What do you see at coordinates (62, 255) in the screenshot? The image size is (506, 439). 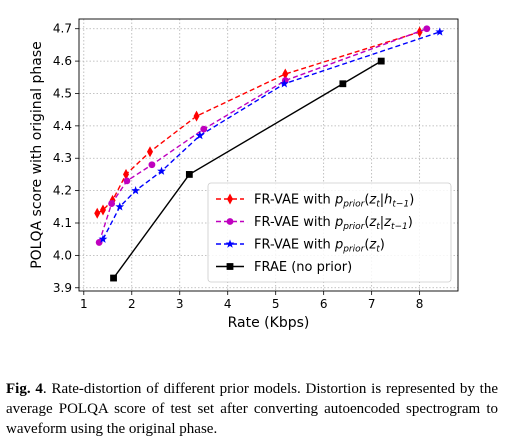 I see `y-tick-label: 4.0` at bounding box center [62, 255].